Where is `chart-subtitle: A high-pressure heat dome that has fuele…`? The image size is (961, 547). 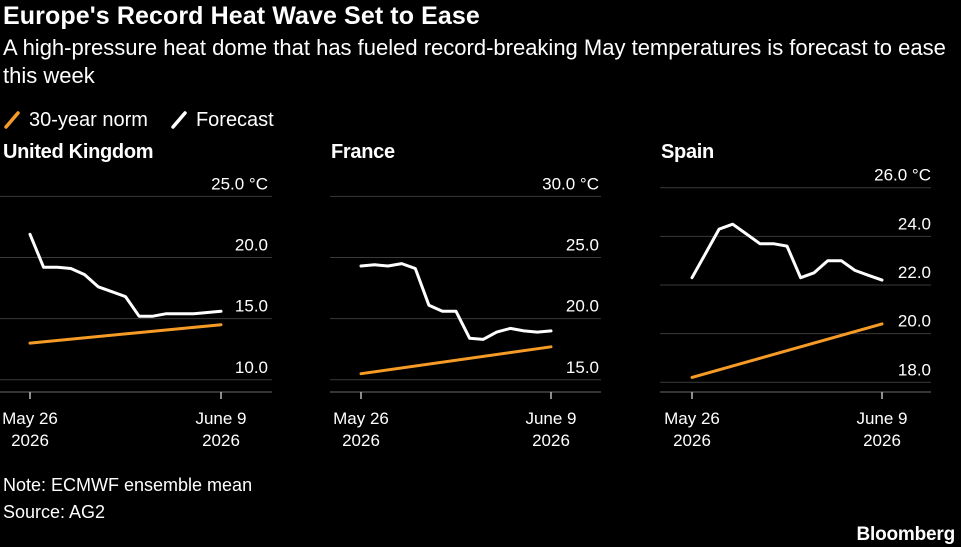 chart-subtitle: A high-pressure heat dome that has fuele… is located at coordinates (474, 61).